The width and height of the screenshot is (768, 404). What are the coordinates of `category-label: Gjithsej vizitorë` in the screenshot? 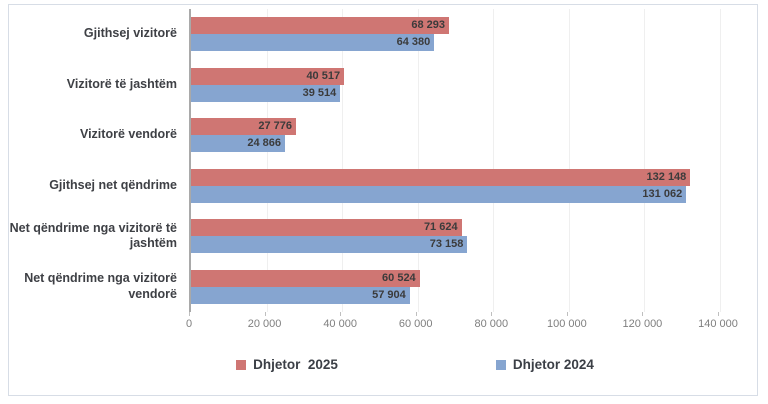 It's located at (130, 33).